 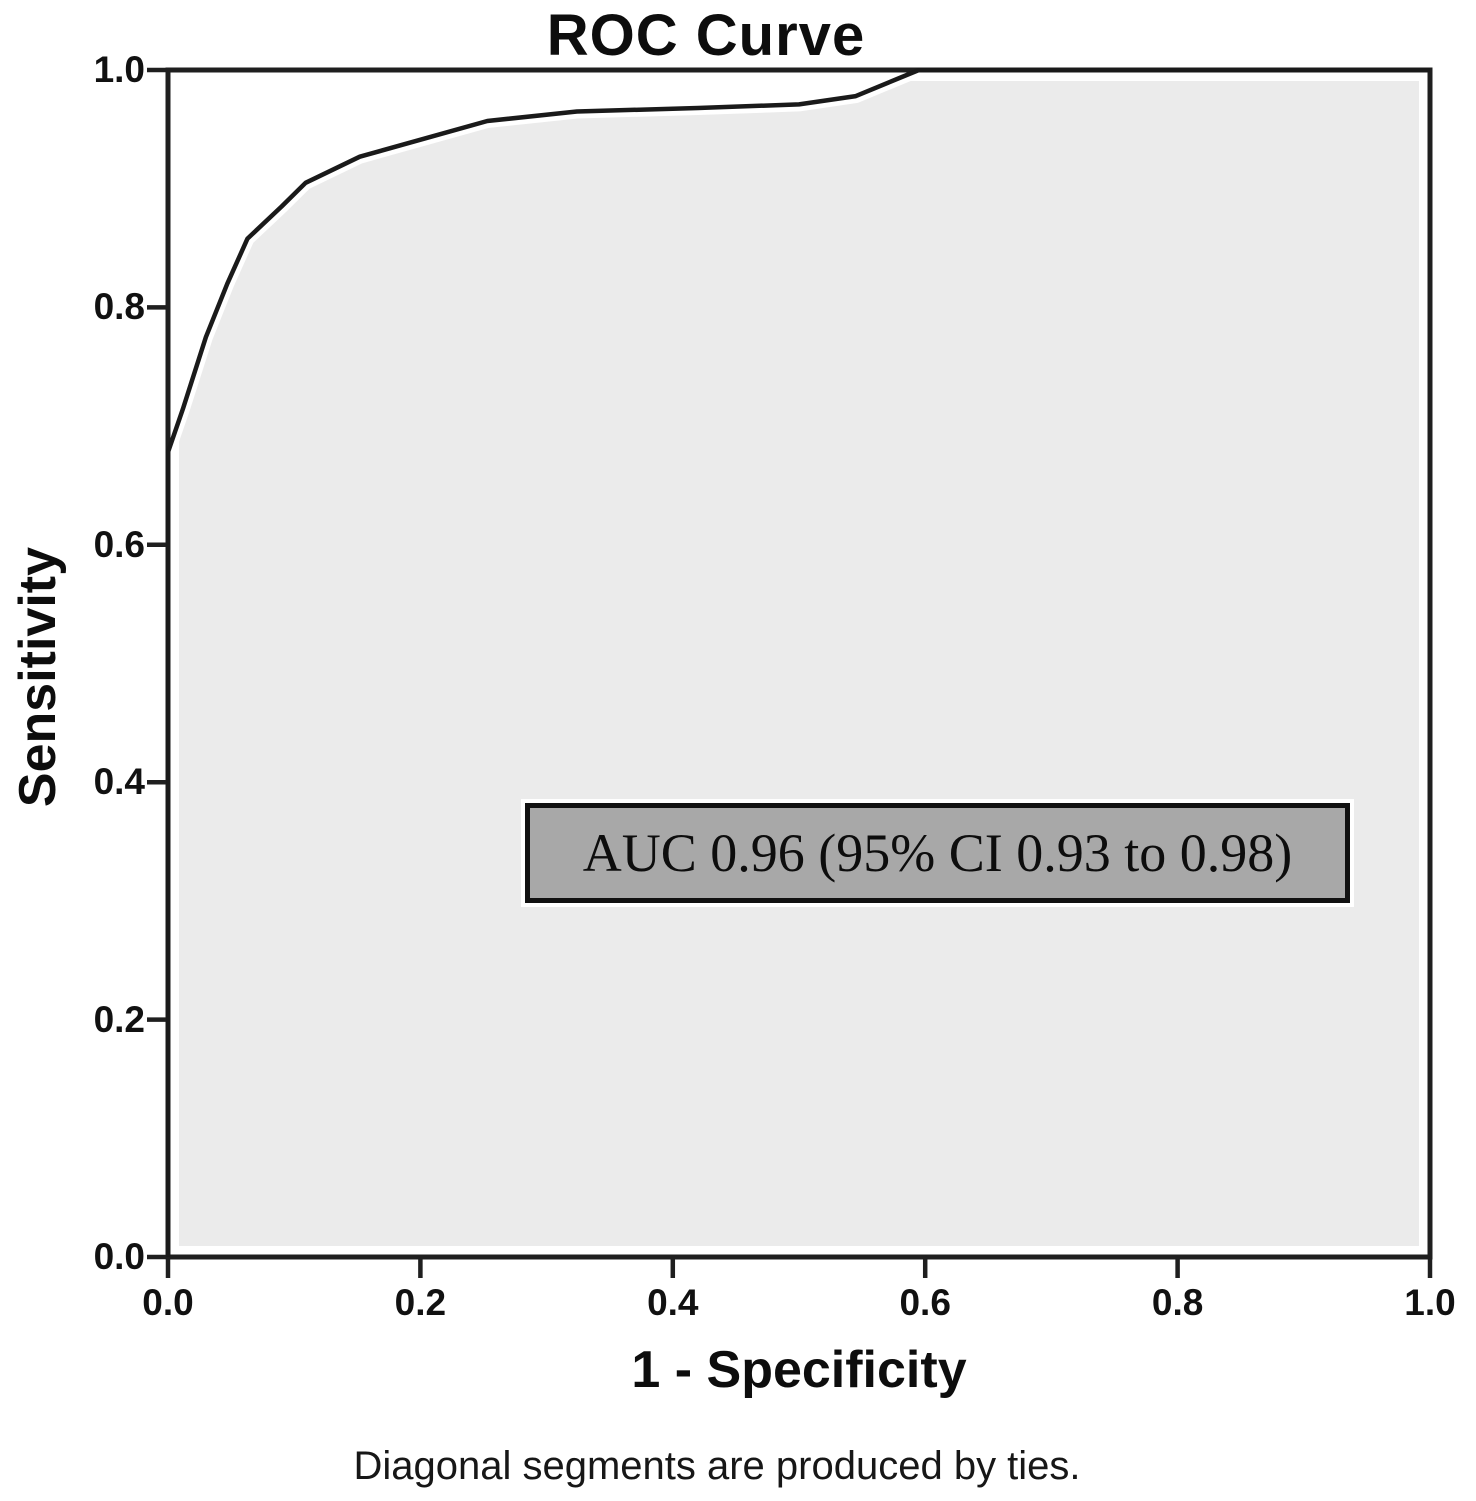 I want to click on y-tick-label: 0.4, so click(x=119, y=782).